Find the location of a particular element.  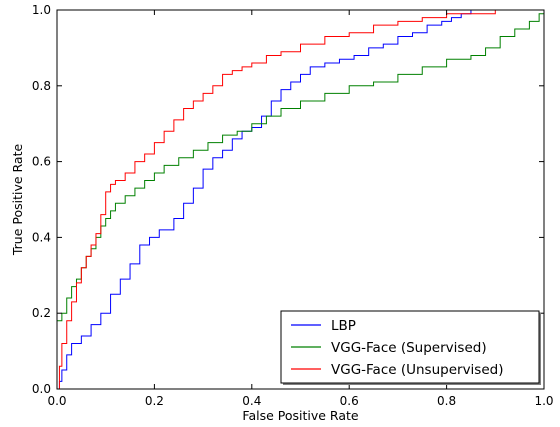

legend-label-1: VGG-Face (Supervised) is located at coordinates (409, 348).